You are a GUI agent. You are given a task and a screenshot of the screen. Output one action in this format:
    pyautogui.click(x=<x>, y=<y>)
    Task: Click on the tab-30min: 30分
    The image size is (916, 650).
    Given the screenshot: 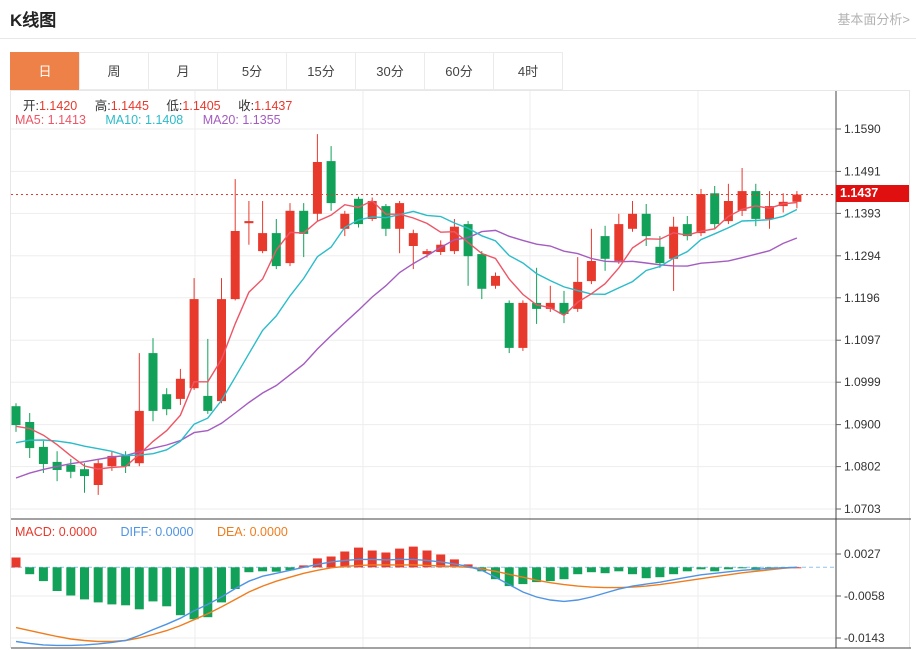 What is the action you would take?
    pyautogui.click(x=390, y=71)
    